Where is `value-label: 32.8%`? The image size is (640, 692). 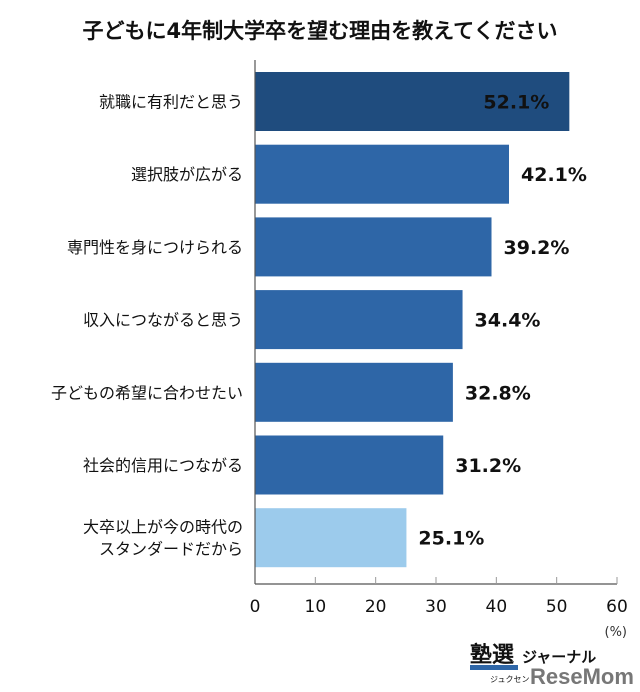 value-label: 32.8% is located at coordinates (498, 393).